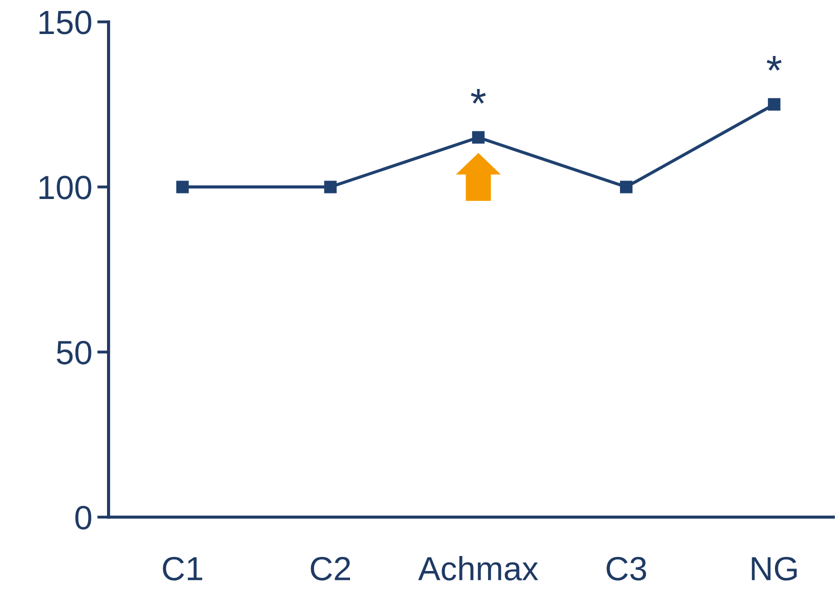 This screenshot has width=835, height=591. Describe the element at coordinates (478, 568) in the screenshot. I see `x-tick-label: Achmax` at that location.